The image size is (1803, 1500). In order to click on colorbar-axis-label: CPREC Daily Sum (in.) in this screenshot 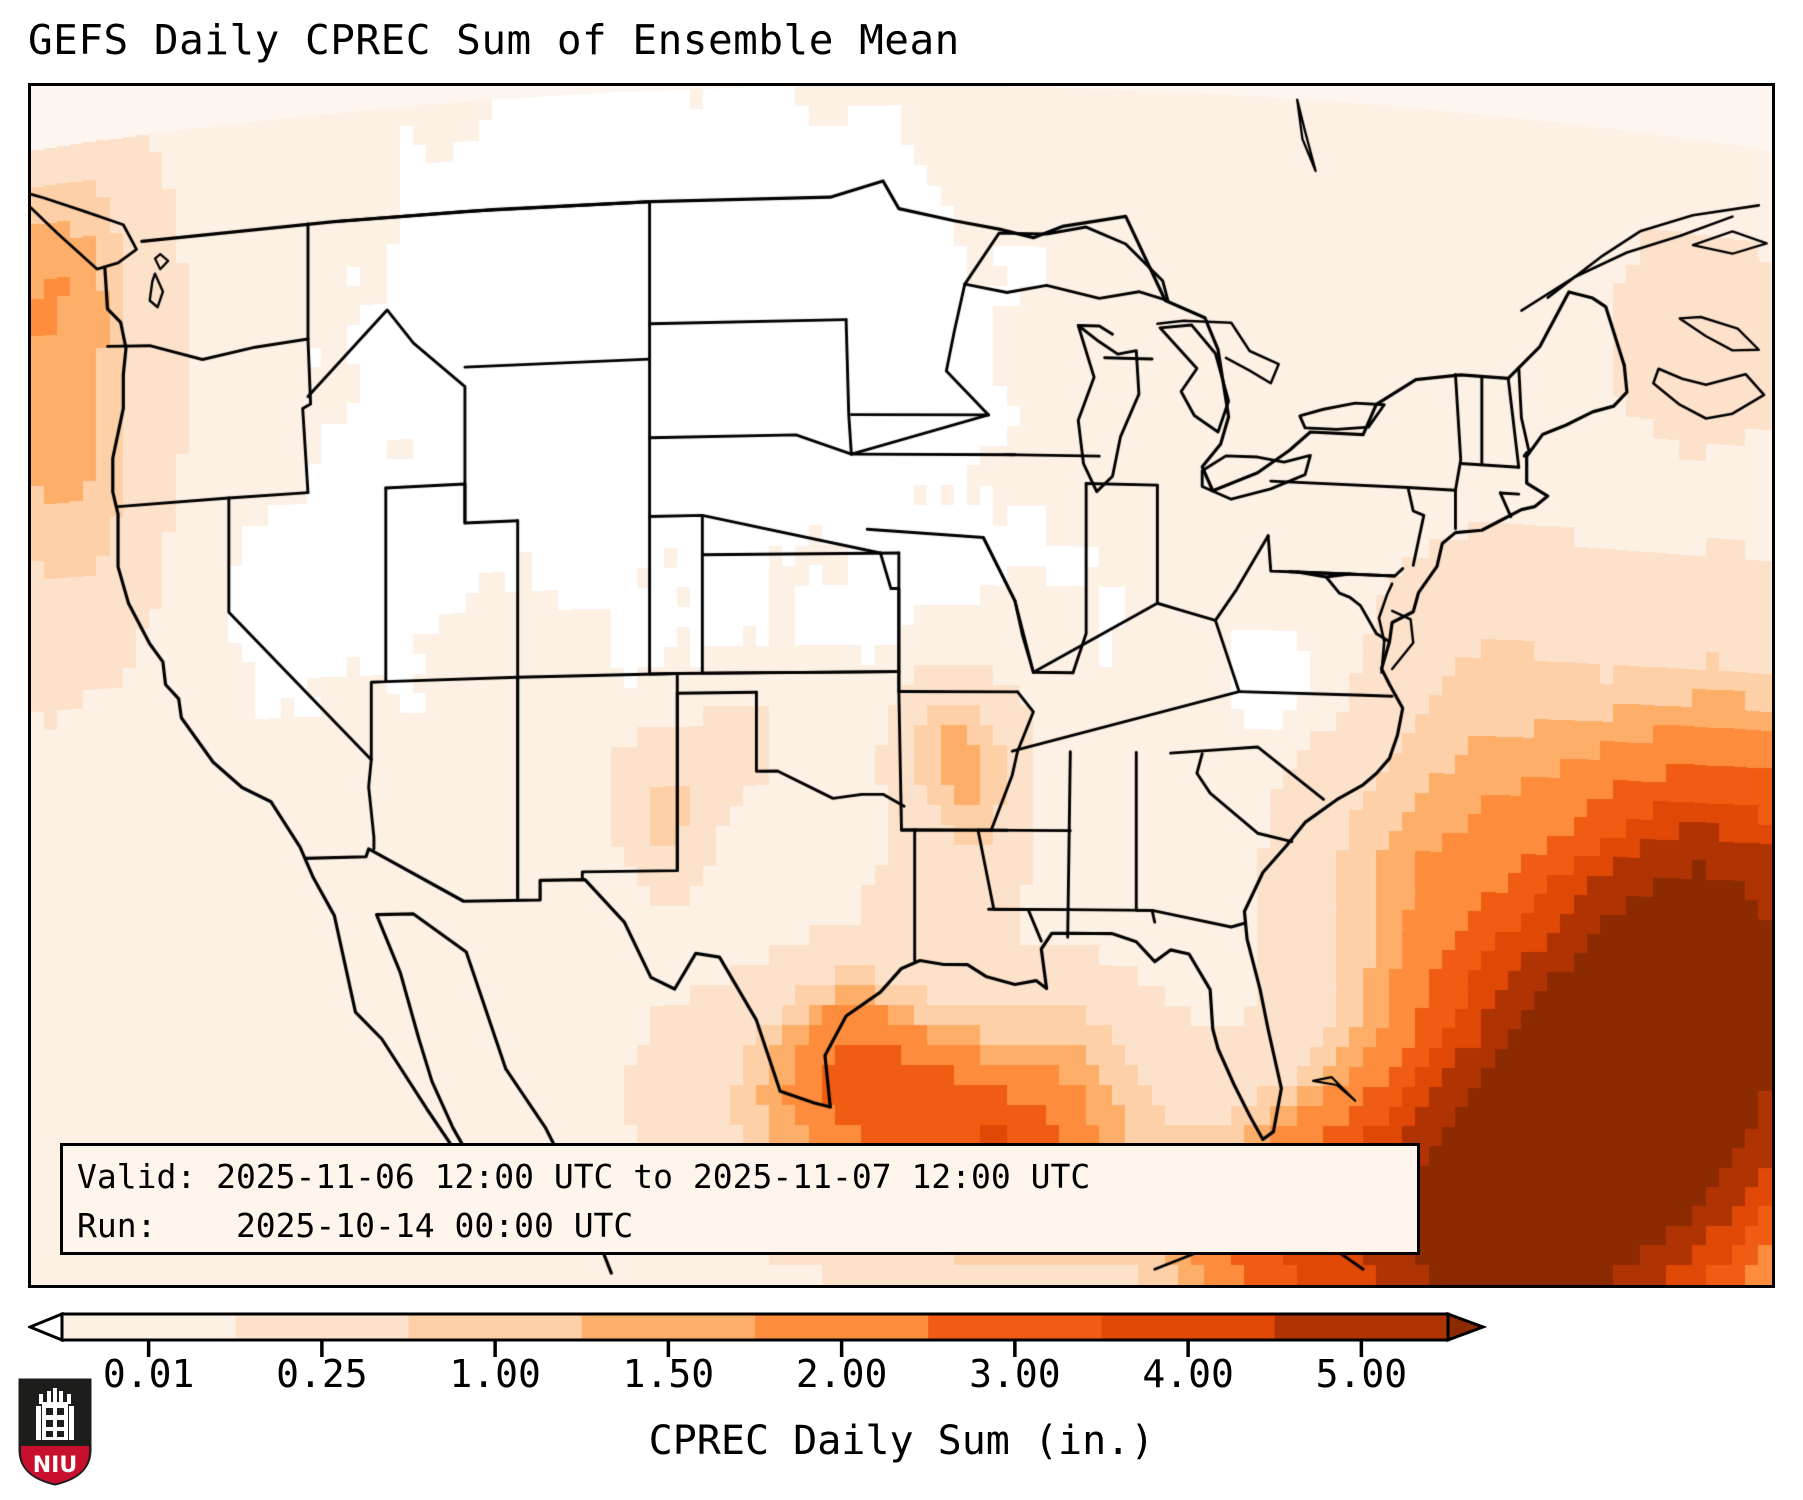, I will do `click(901, 1441)`.